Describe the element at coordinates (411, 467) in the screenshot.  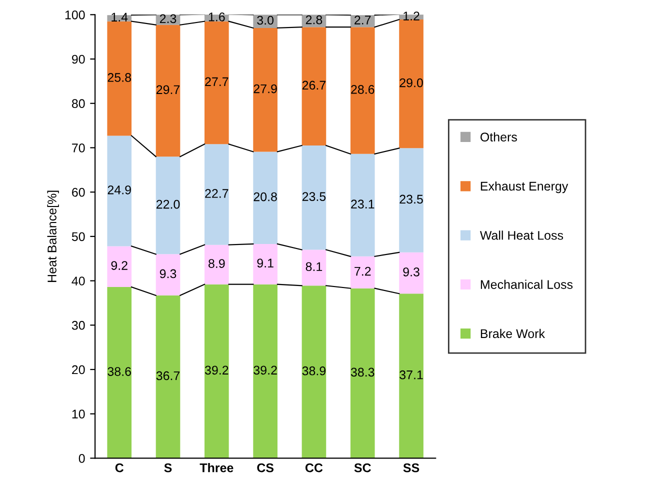
I see `x-tick-label: SS` at that location.